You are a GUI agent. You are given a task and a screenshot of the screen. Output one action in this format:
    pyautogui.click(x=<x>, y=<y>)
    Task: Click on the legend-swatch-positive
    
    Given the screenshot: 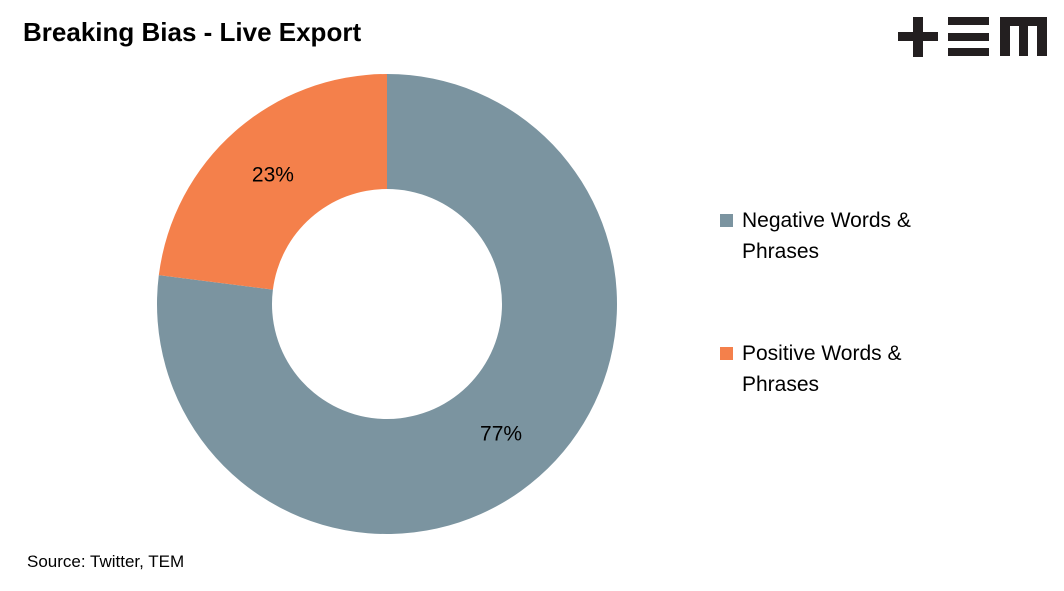 What is the action you would take?
    pyautogui.click(x=726, y=353)
    